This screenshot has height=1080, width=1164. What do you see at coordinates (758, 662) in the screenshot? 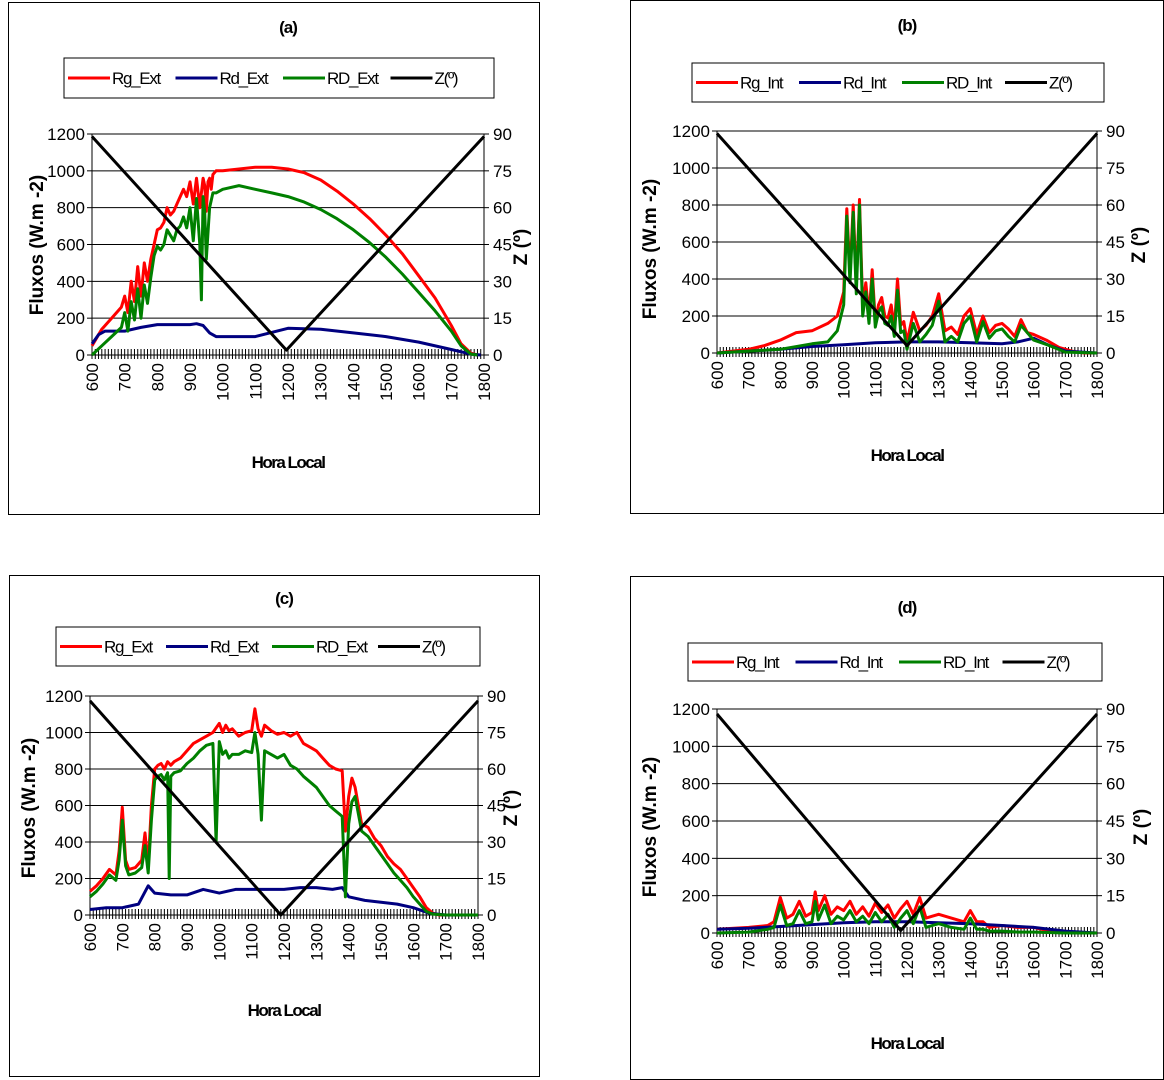
I see `legend-entry: Rg_Int` at bounding box center [758, 662].